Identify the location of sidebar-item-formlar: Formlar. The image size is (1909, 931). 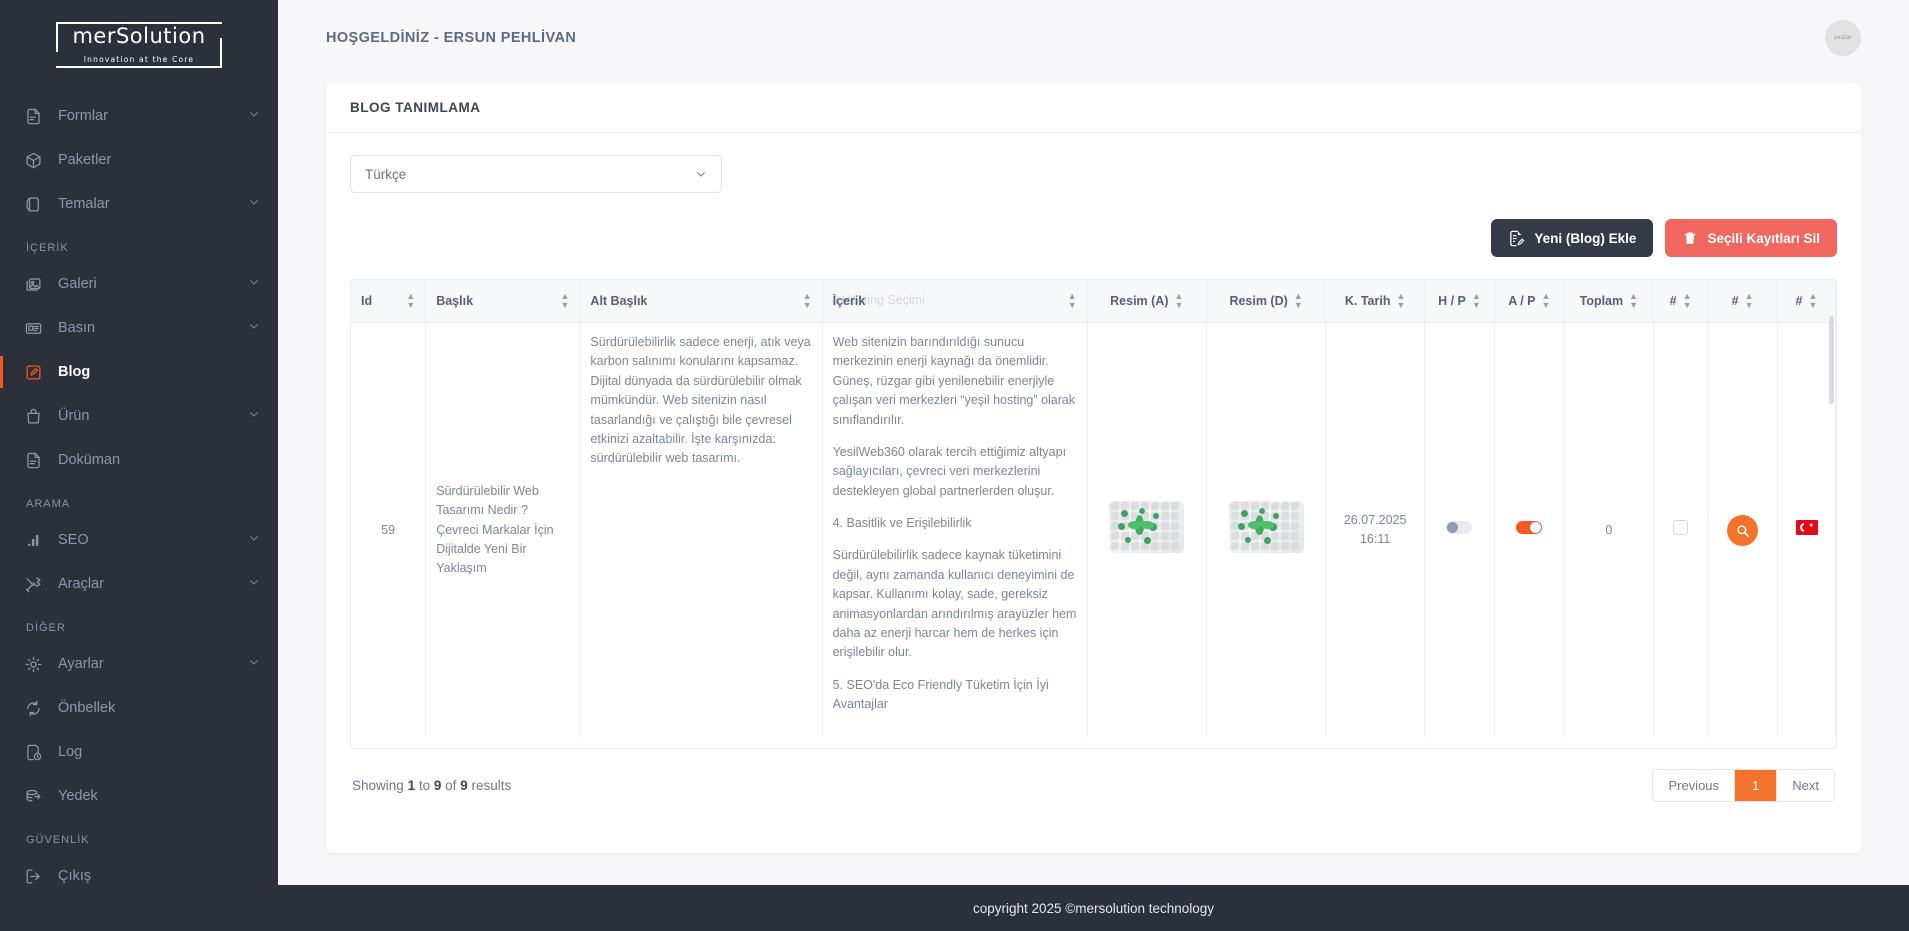
(139, 116).